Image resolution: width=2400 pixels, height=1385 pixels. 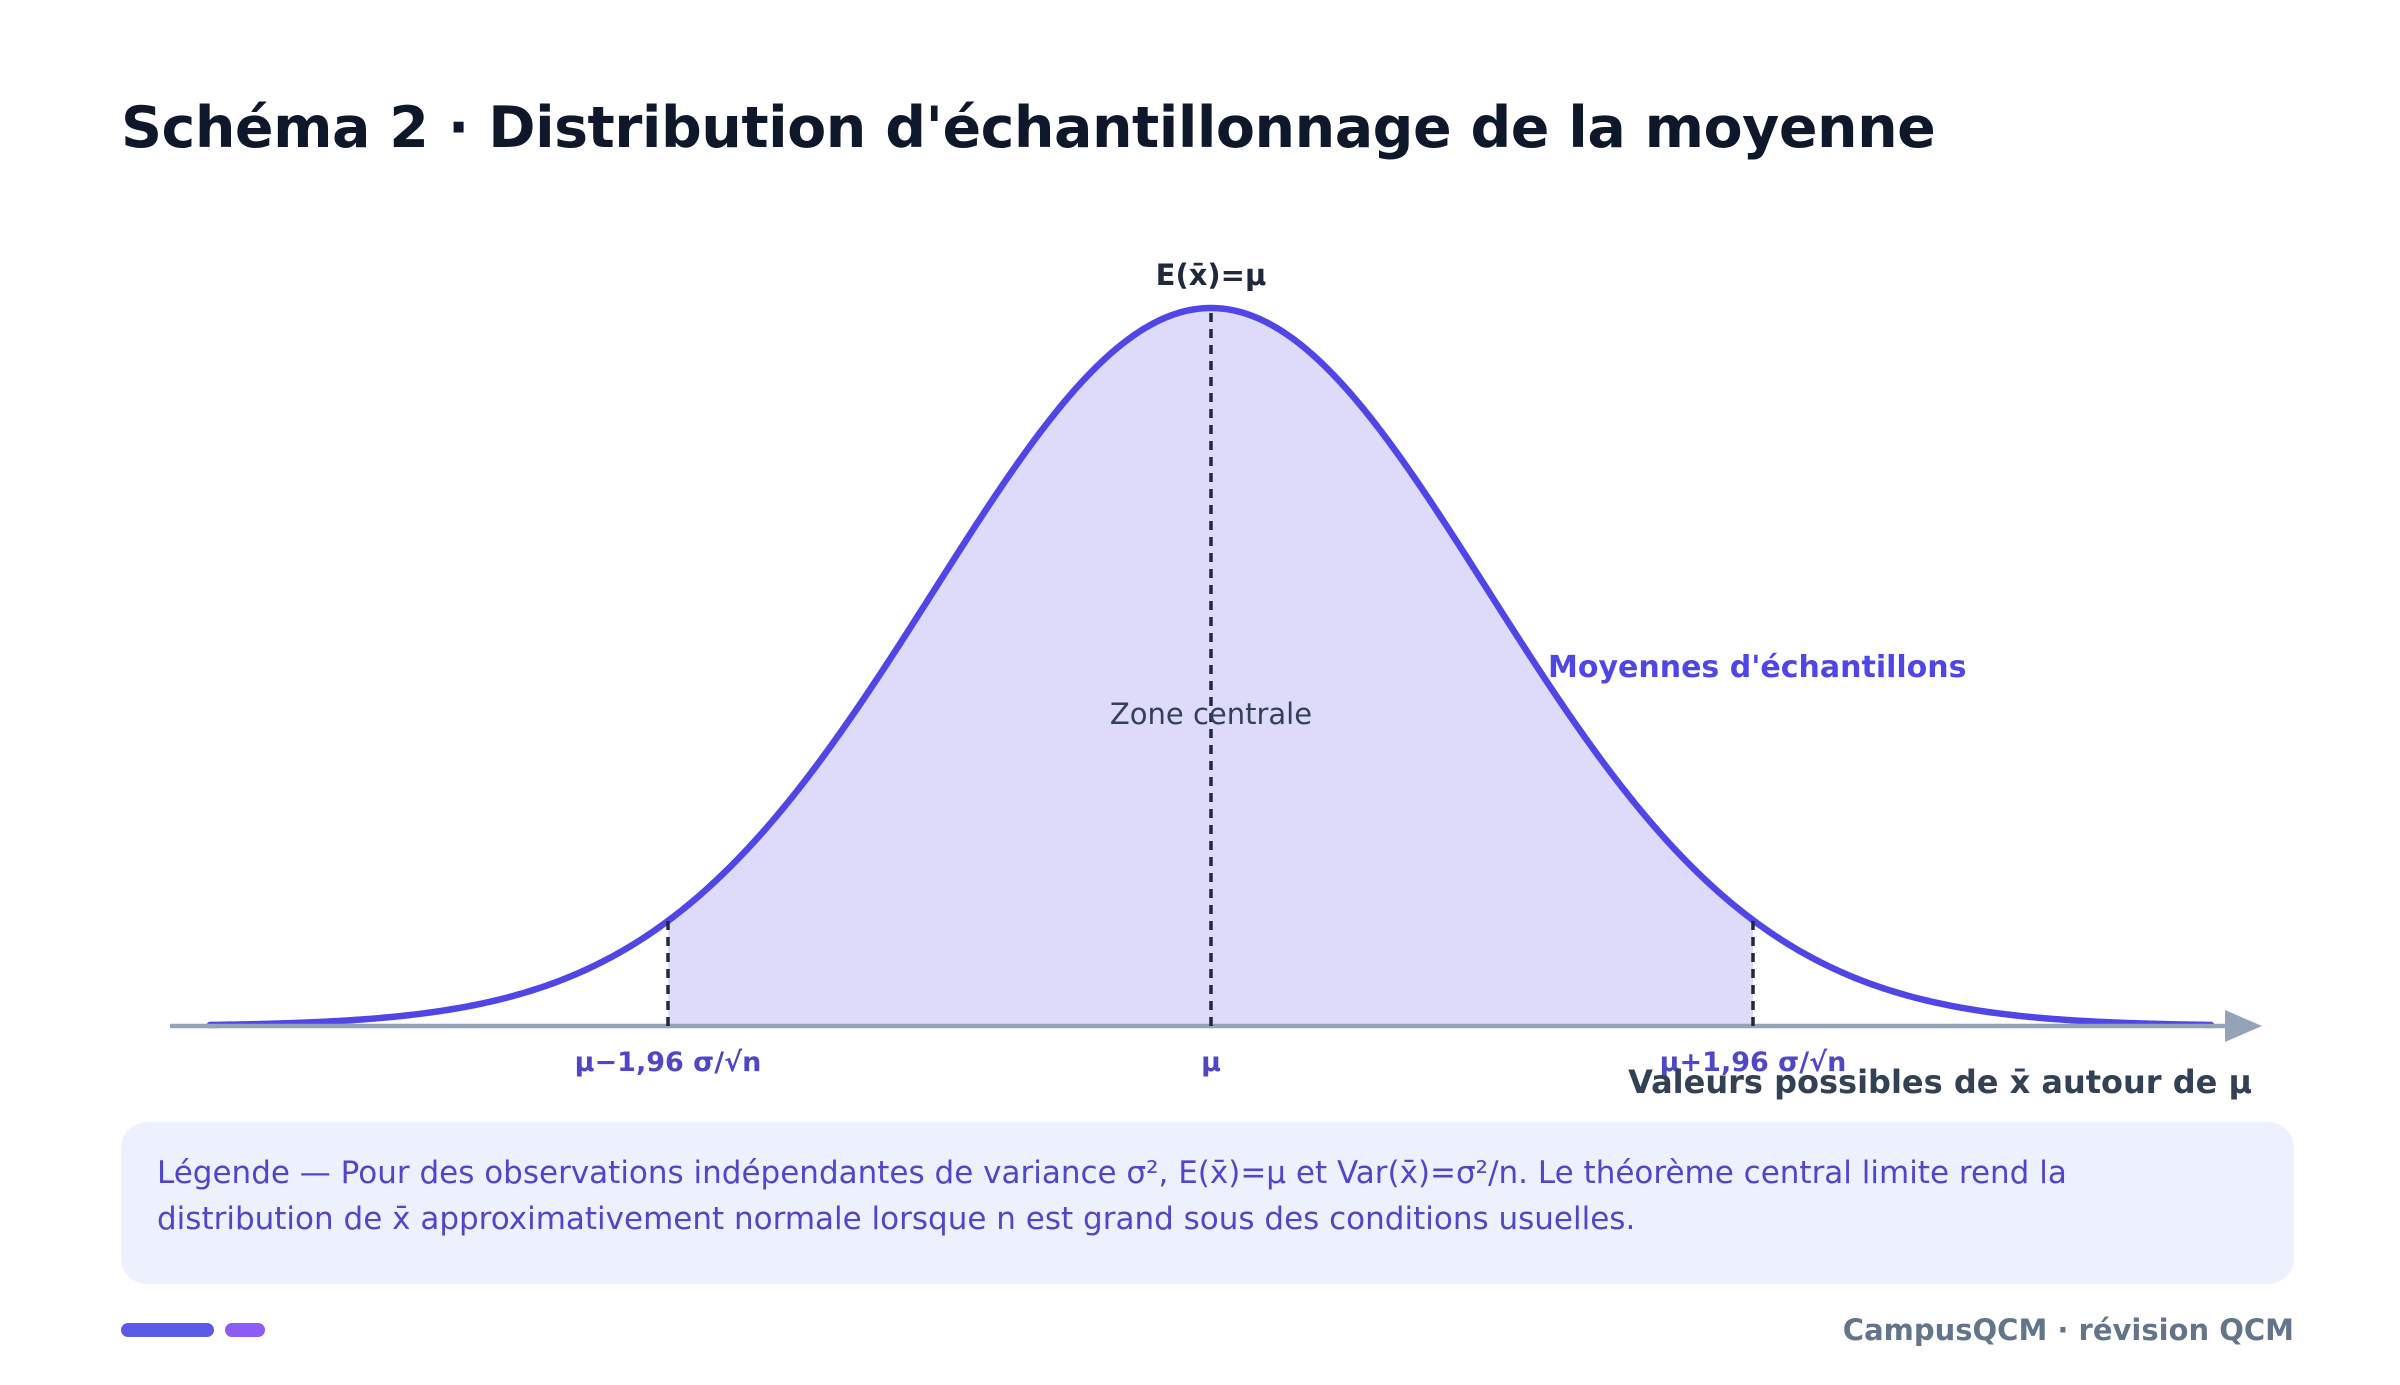 What do you see at coordinates (1753, 1062) in the screenshot?
I see `tick-label-upper: μ+1,96 σ/√n` at bounding box center [1753, 1062].